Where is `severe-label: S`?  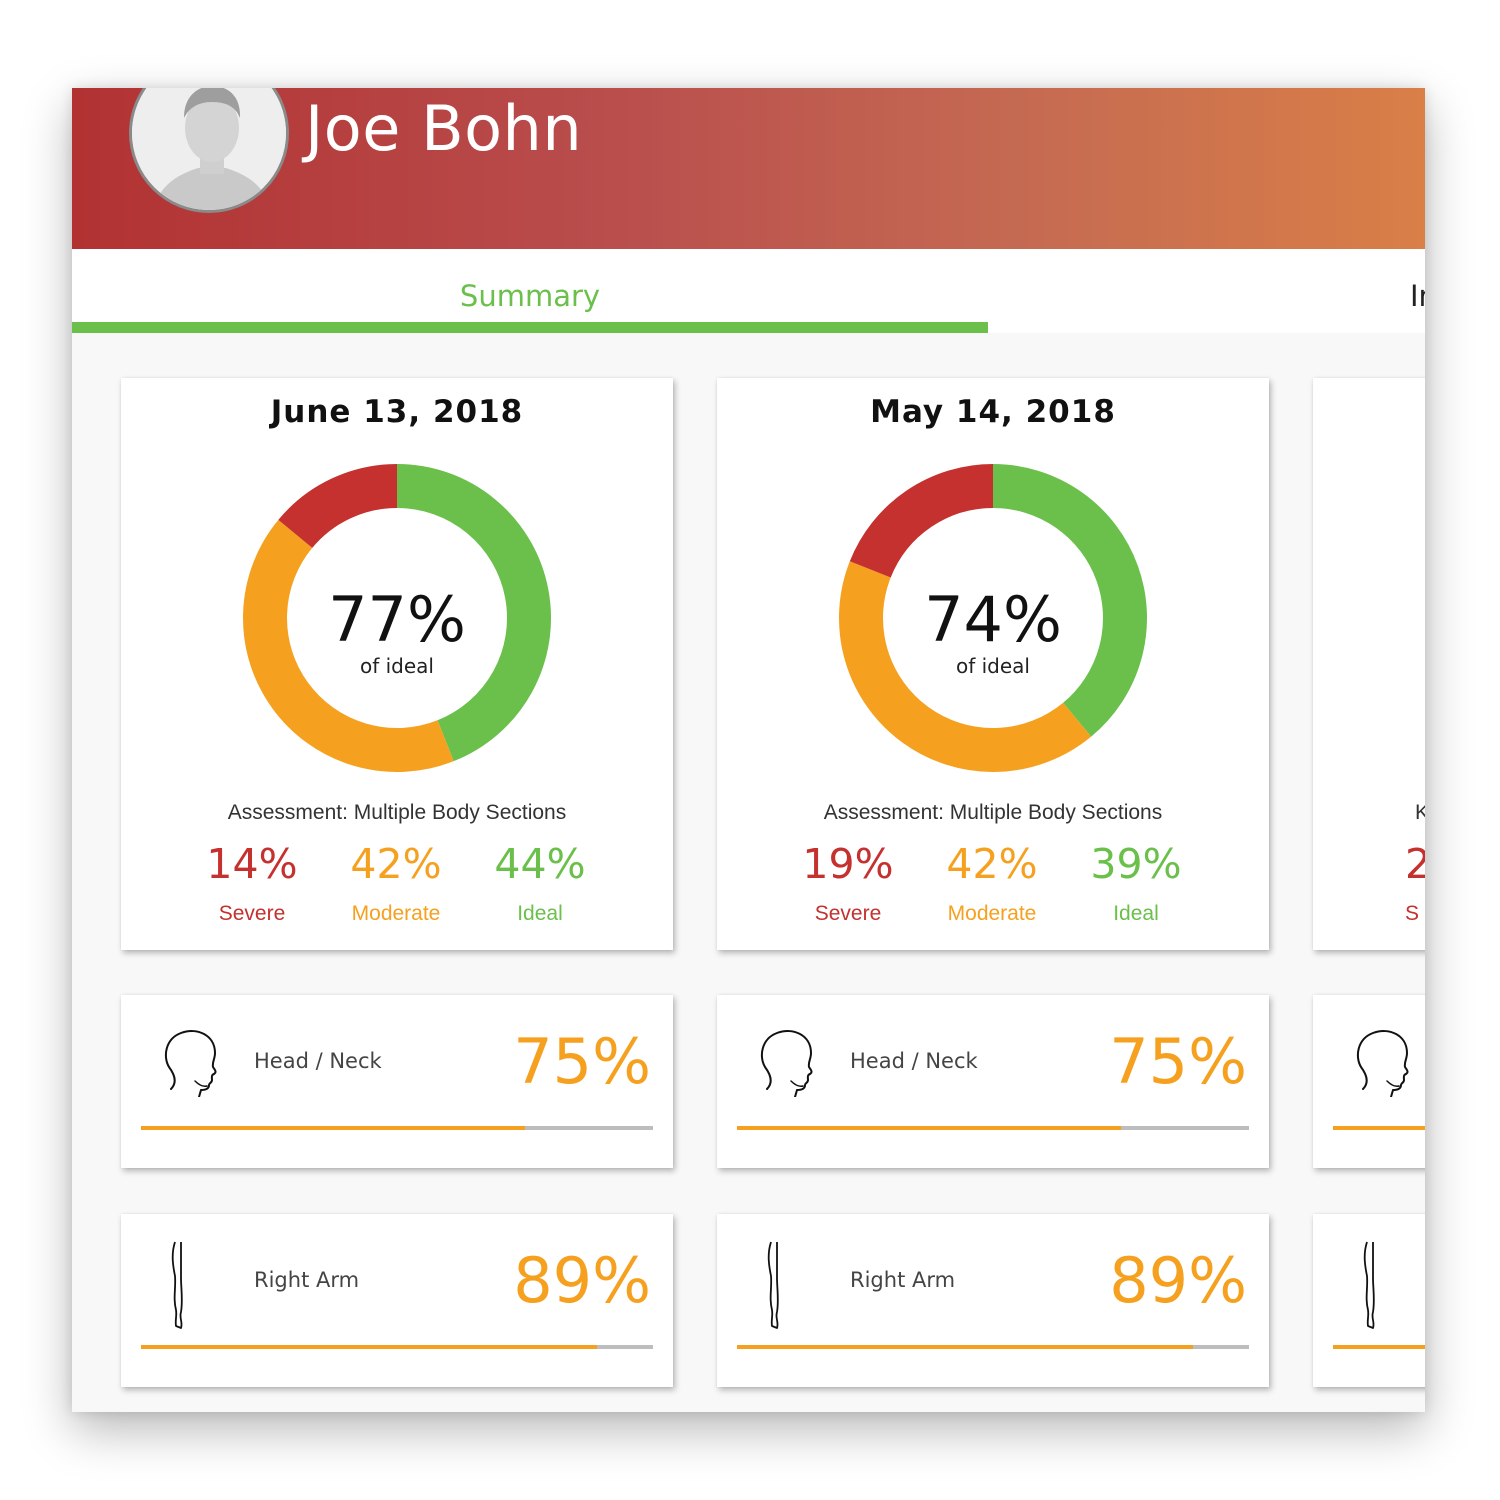 severe-label: S is located at coordinates (1412, 913).